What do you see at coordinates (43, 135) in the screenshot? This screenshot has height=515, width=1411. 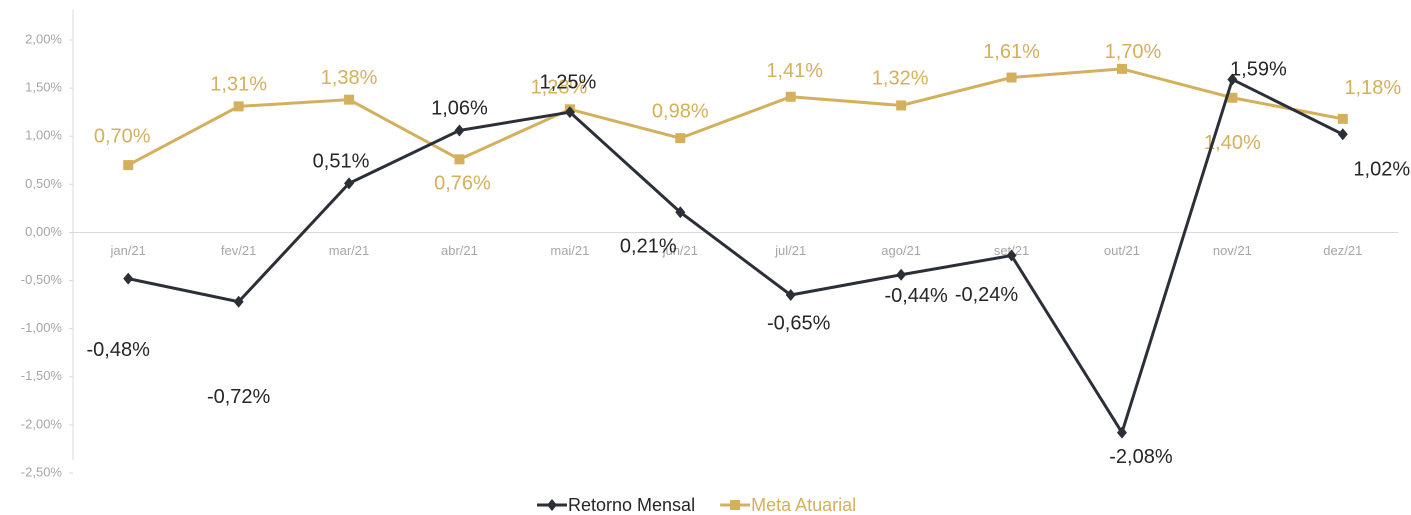 I see `y-tick-label: 1,00%` at bounding box center [43, 135].